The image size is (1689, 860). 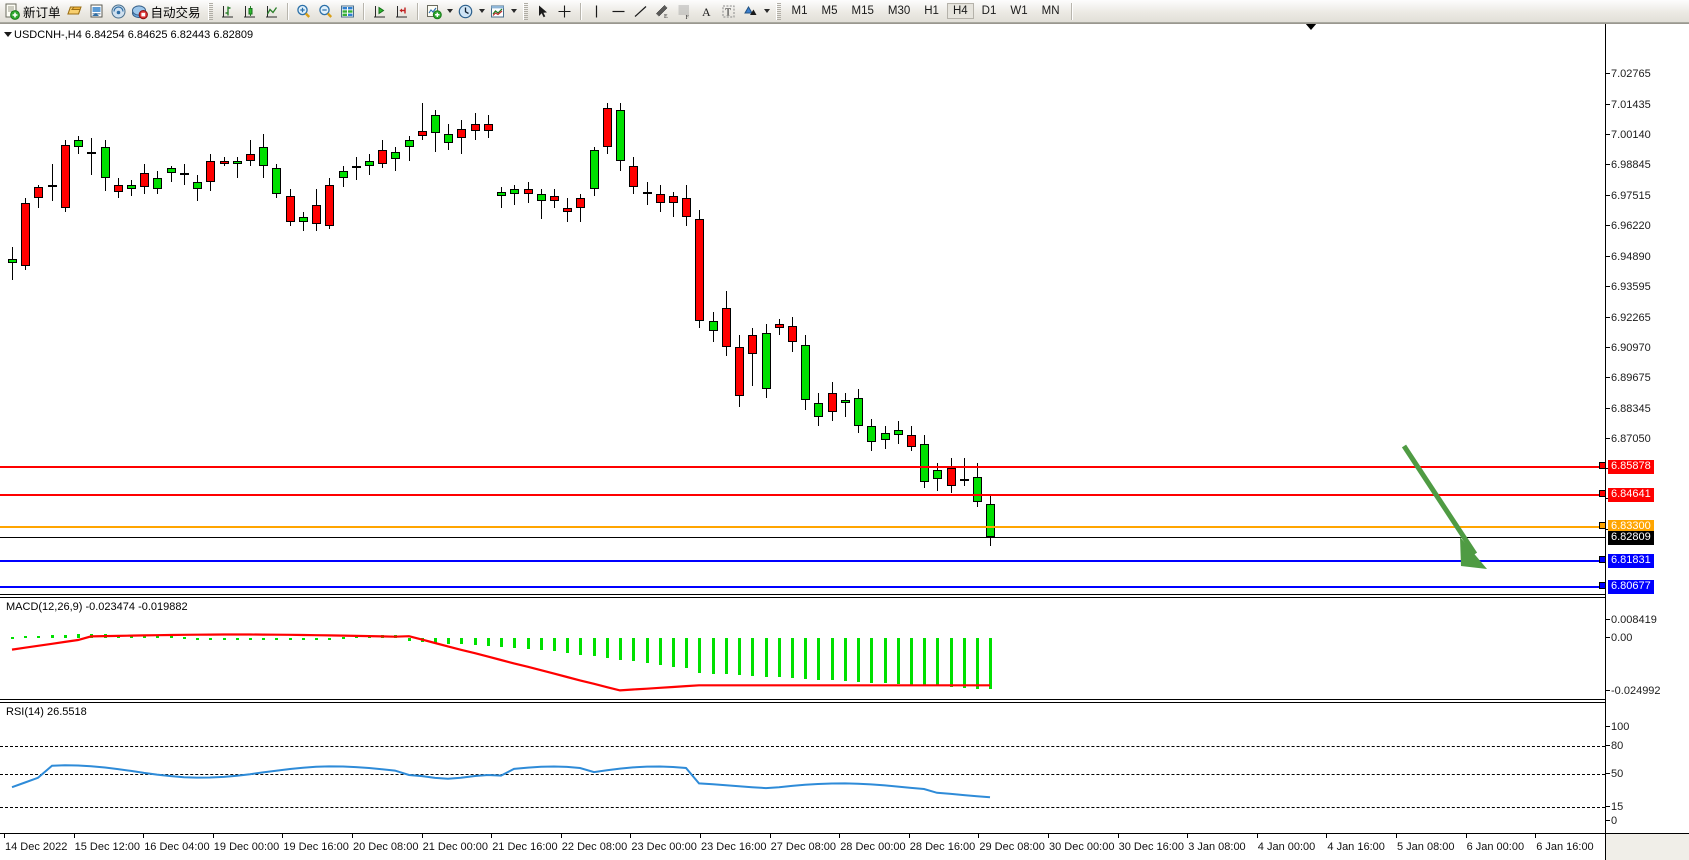 What do you see at coordinates (1631, 537) in the screenshot?
I see `price-tag-current-price: 6.82809` at bounding box center [1631, 537].